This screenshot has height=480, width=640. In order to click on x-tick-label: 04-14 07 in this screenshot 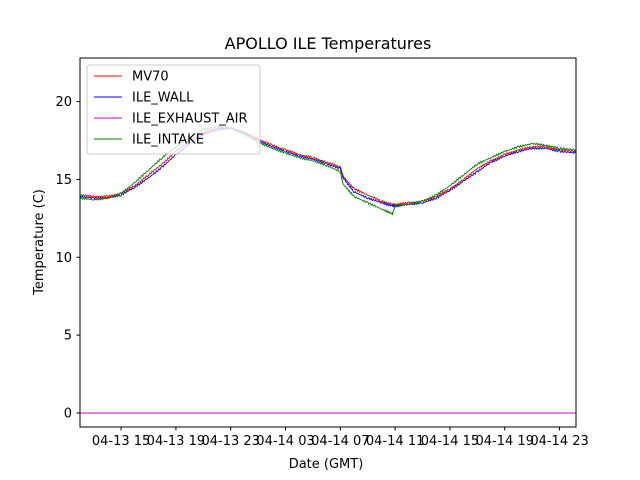, I will do `click(340, 441)`.